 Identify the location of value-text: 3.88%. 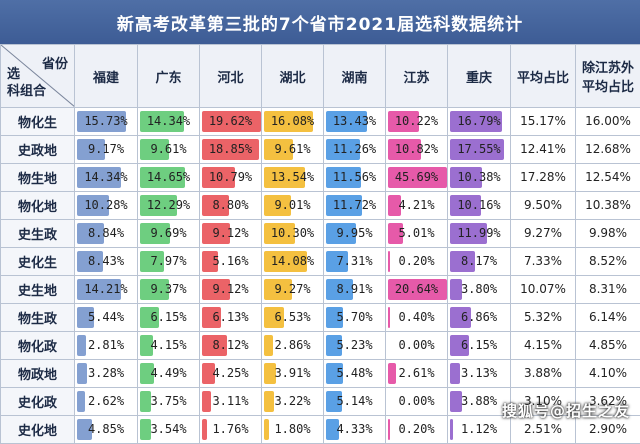
(479, 401).